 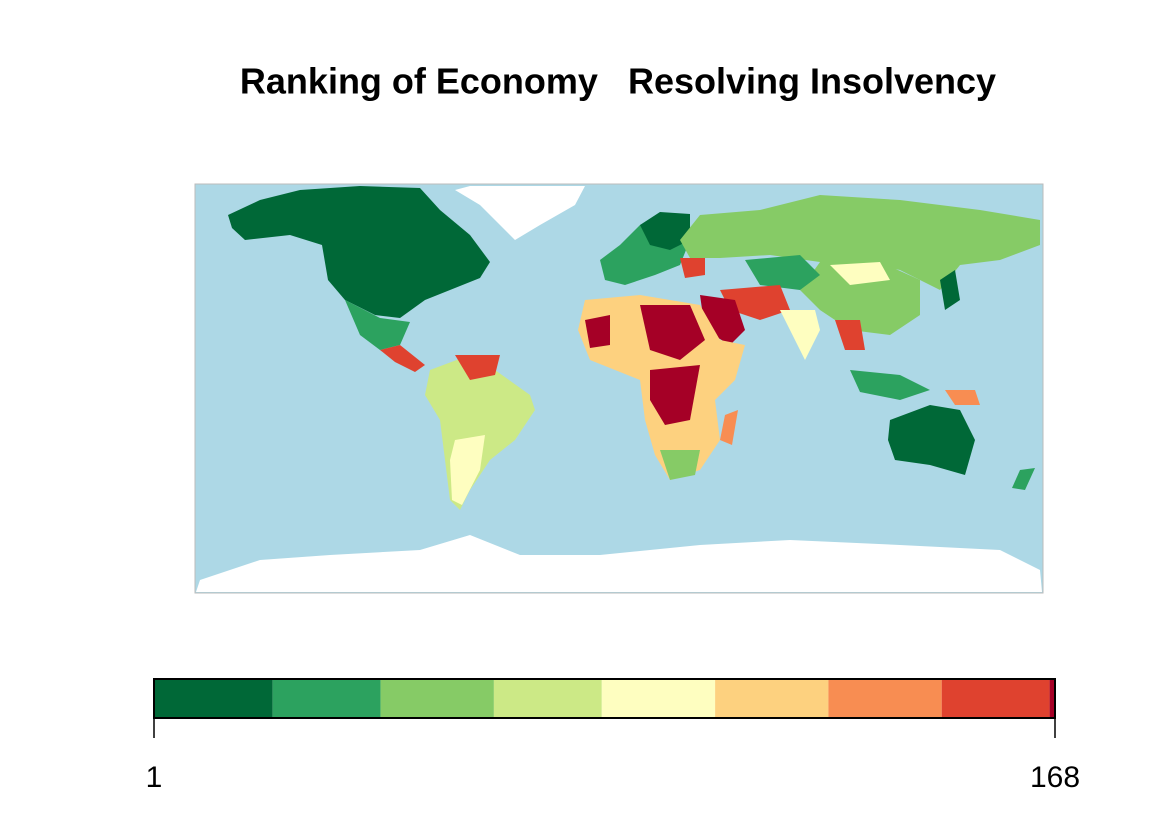 What do you see at coordinates (1055, 777) in the screenshot?
I see `tick-label: 168` at bounding box center [1055, 777].